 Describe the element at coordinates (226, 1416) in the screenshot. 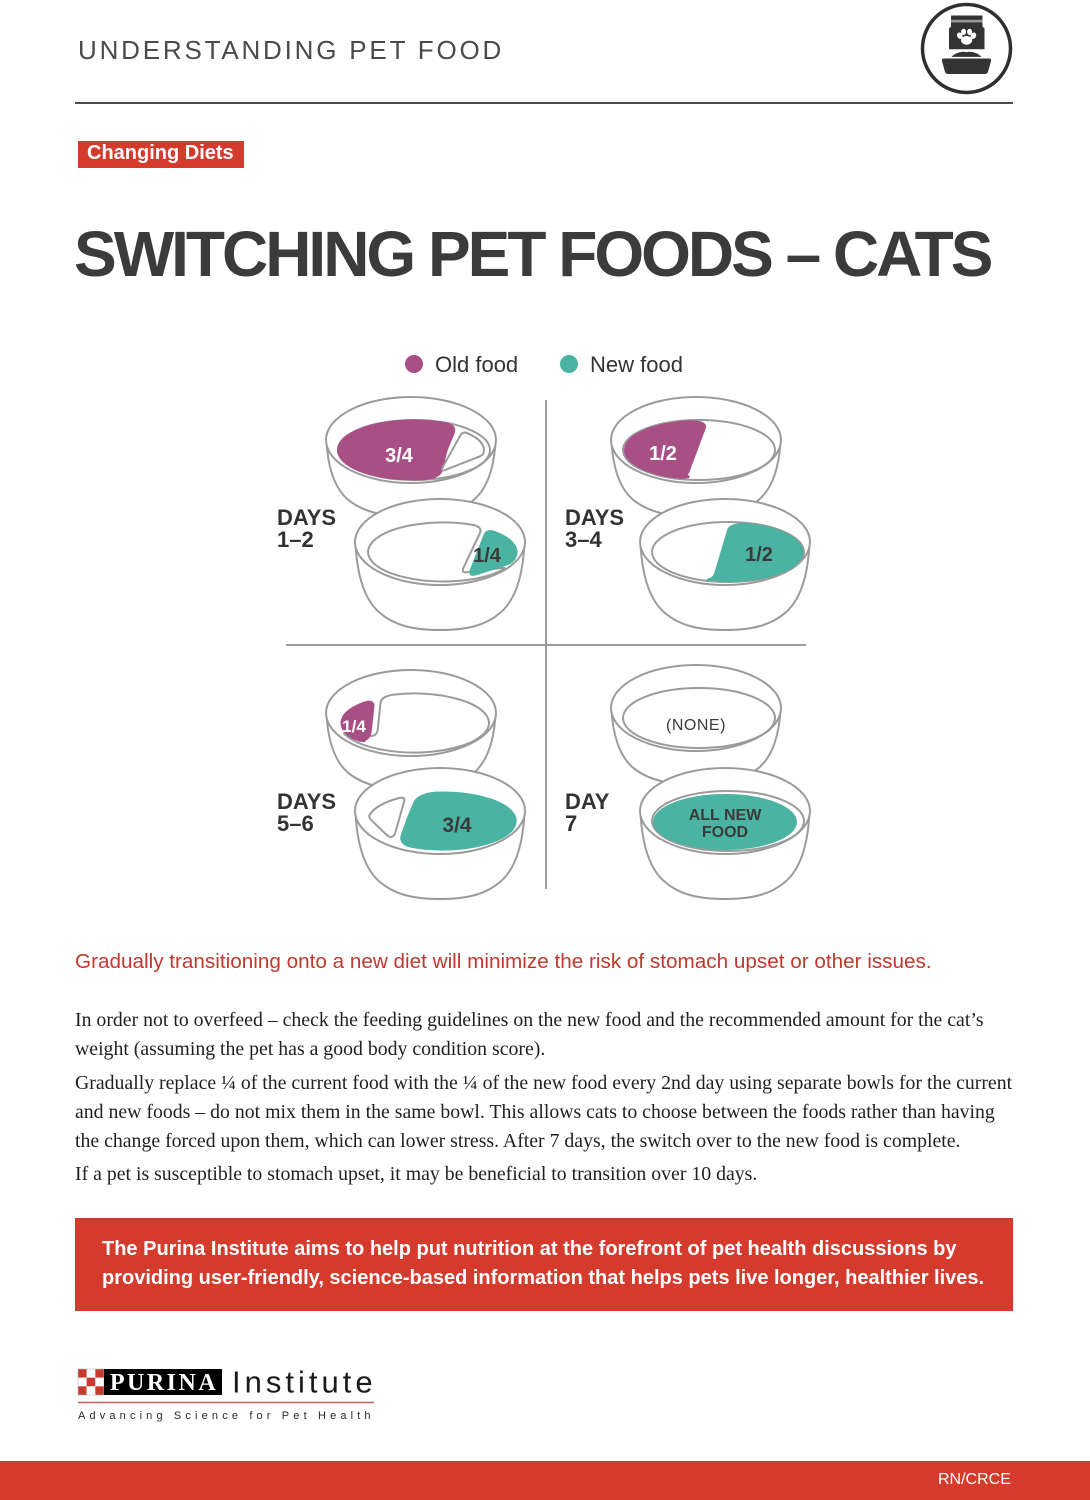

I see `svg-text:Advancing Science for Pet Heal: Advancing Science for Pet Health` at that location.